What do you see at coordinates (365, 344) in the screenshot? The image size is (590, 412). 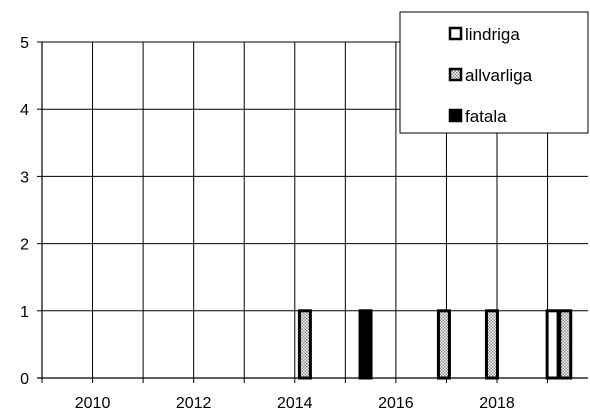 I see `bar-fatala` at bounding box center [365, 344].